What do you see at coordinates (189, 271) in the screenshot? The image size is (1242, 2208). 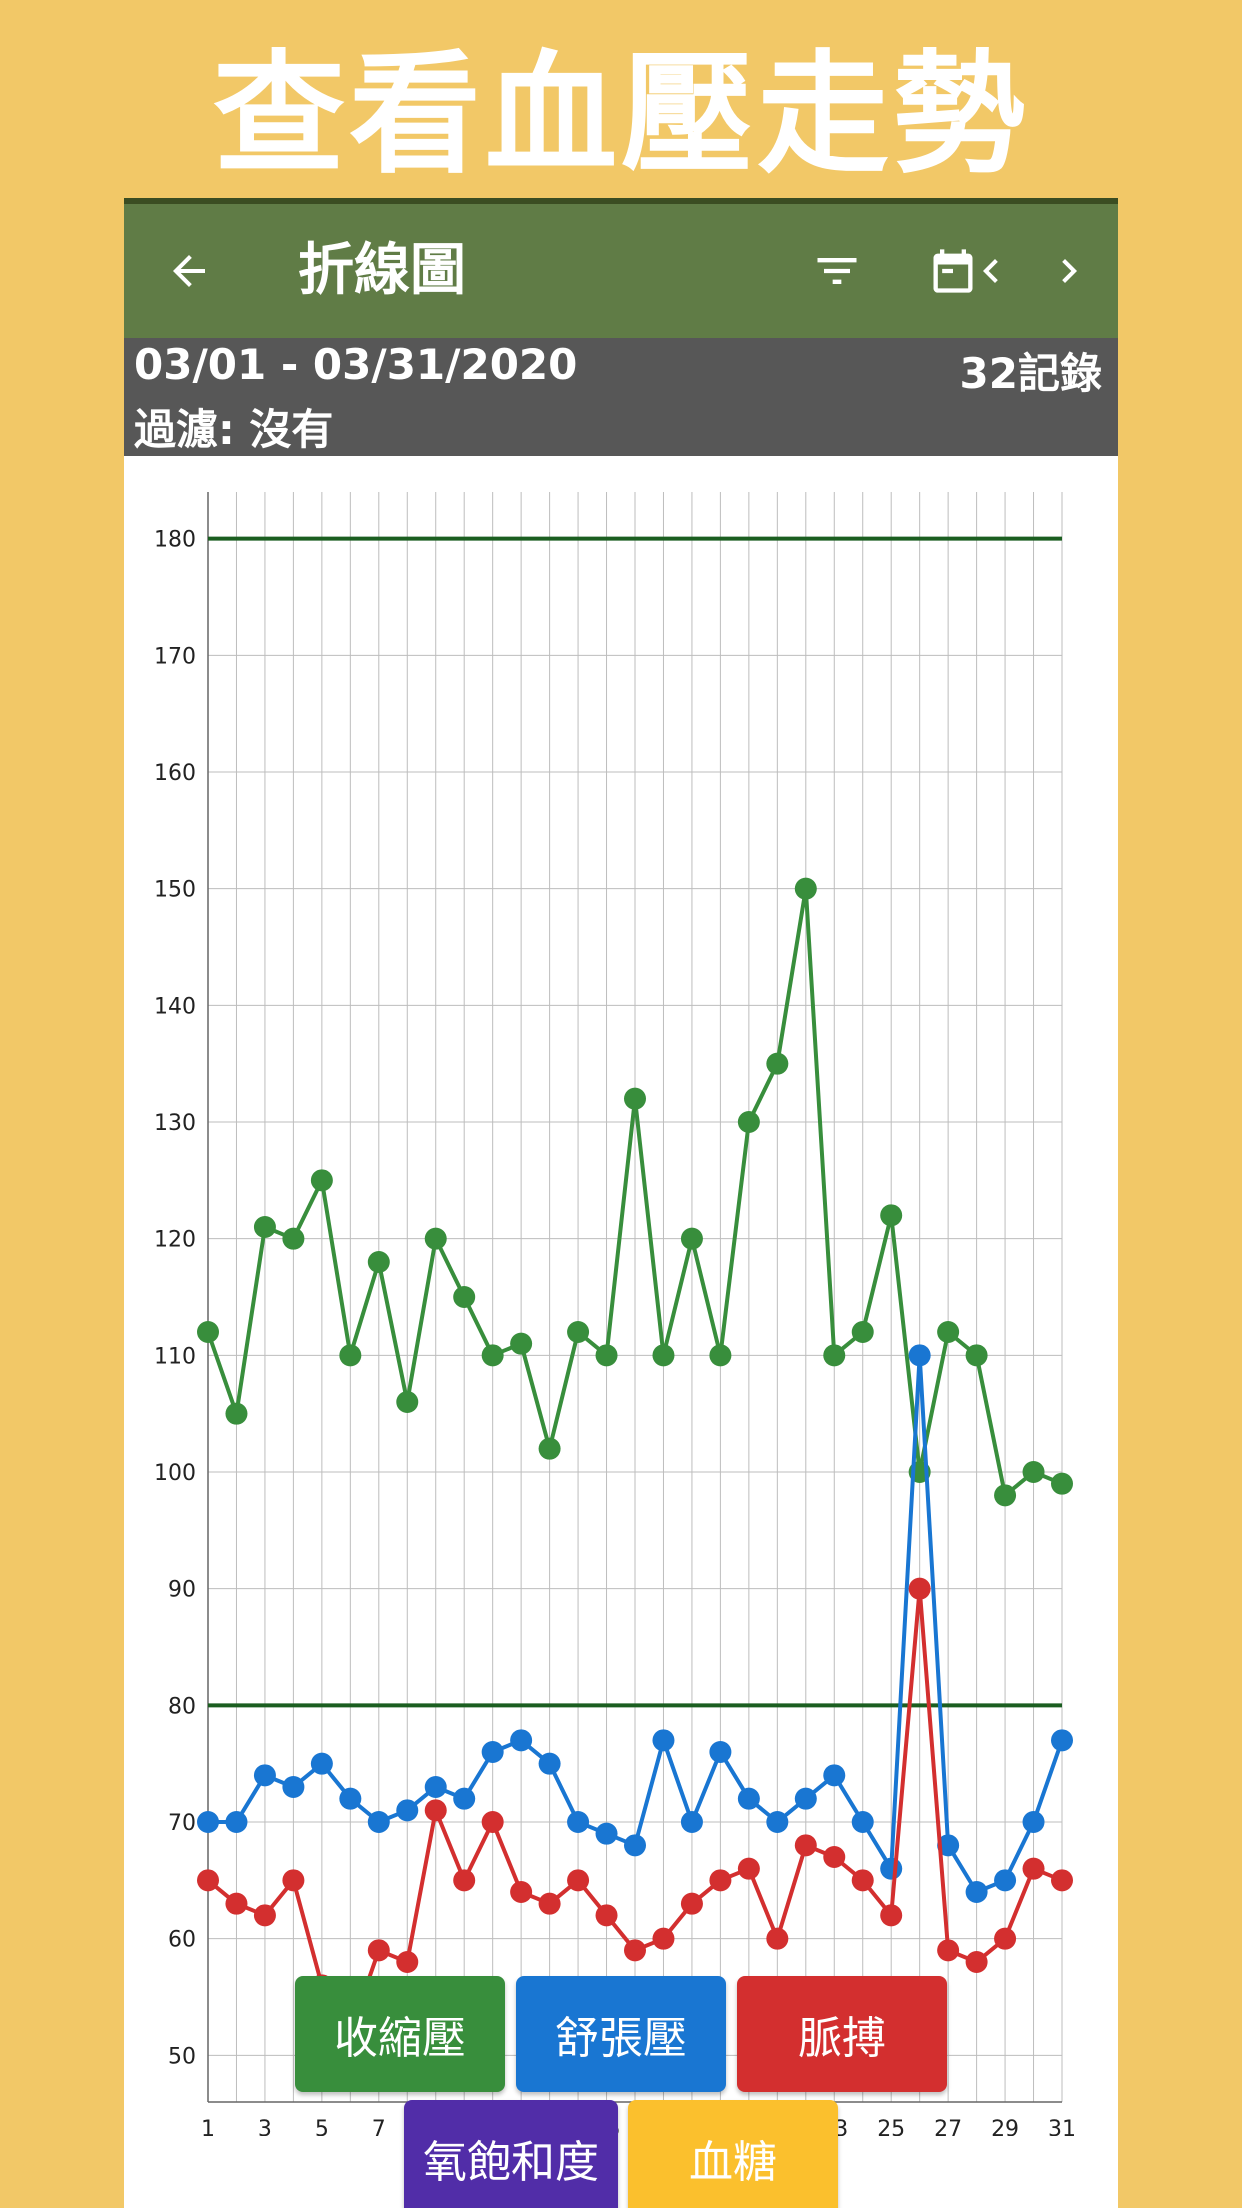 I see `back-arrow-icon` at bounding box center [189, 271].